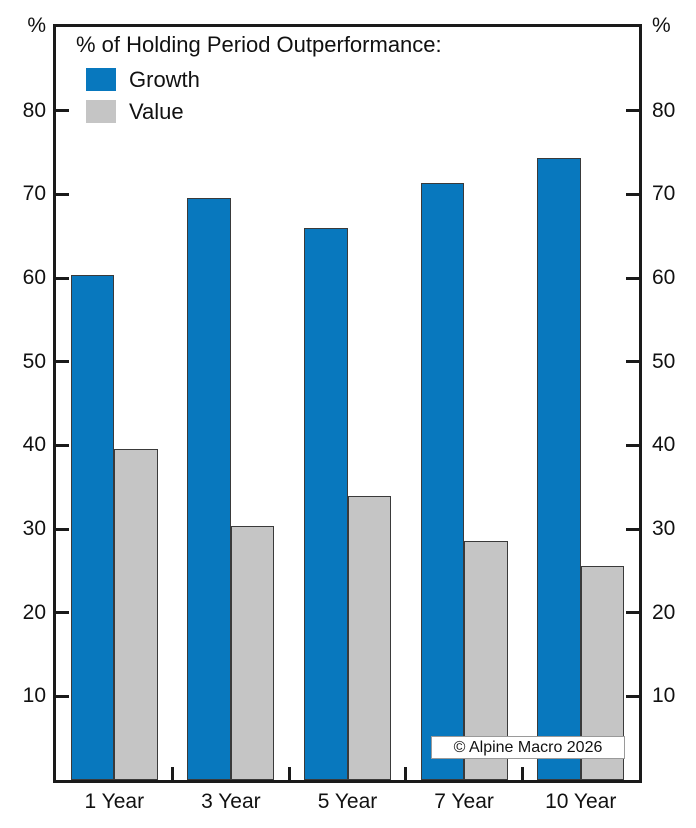  I want to click on legend-item-value: Value, so click(135, 111).